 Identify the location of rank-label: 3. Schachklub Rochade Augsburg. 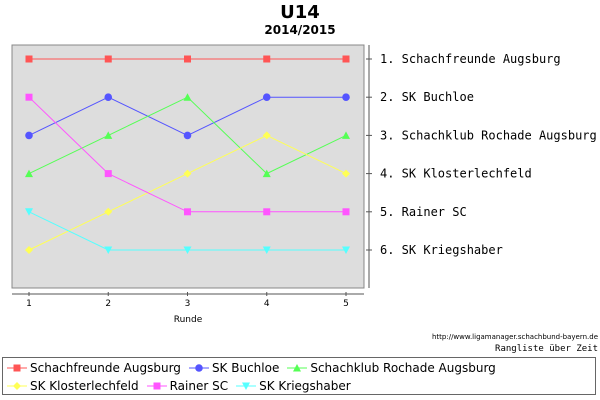
(488, 135).